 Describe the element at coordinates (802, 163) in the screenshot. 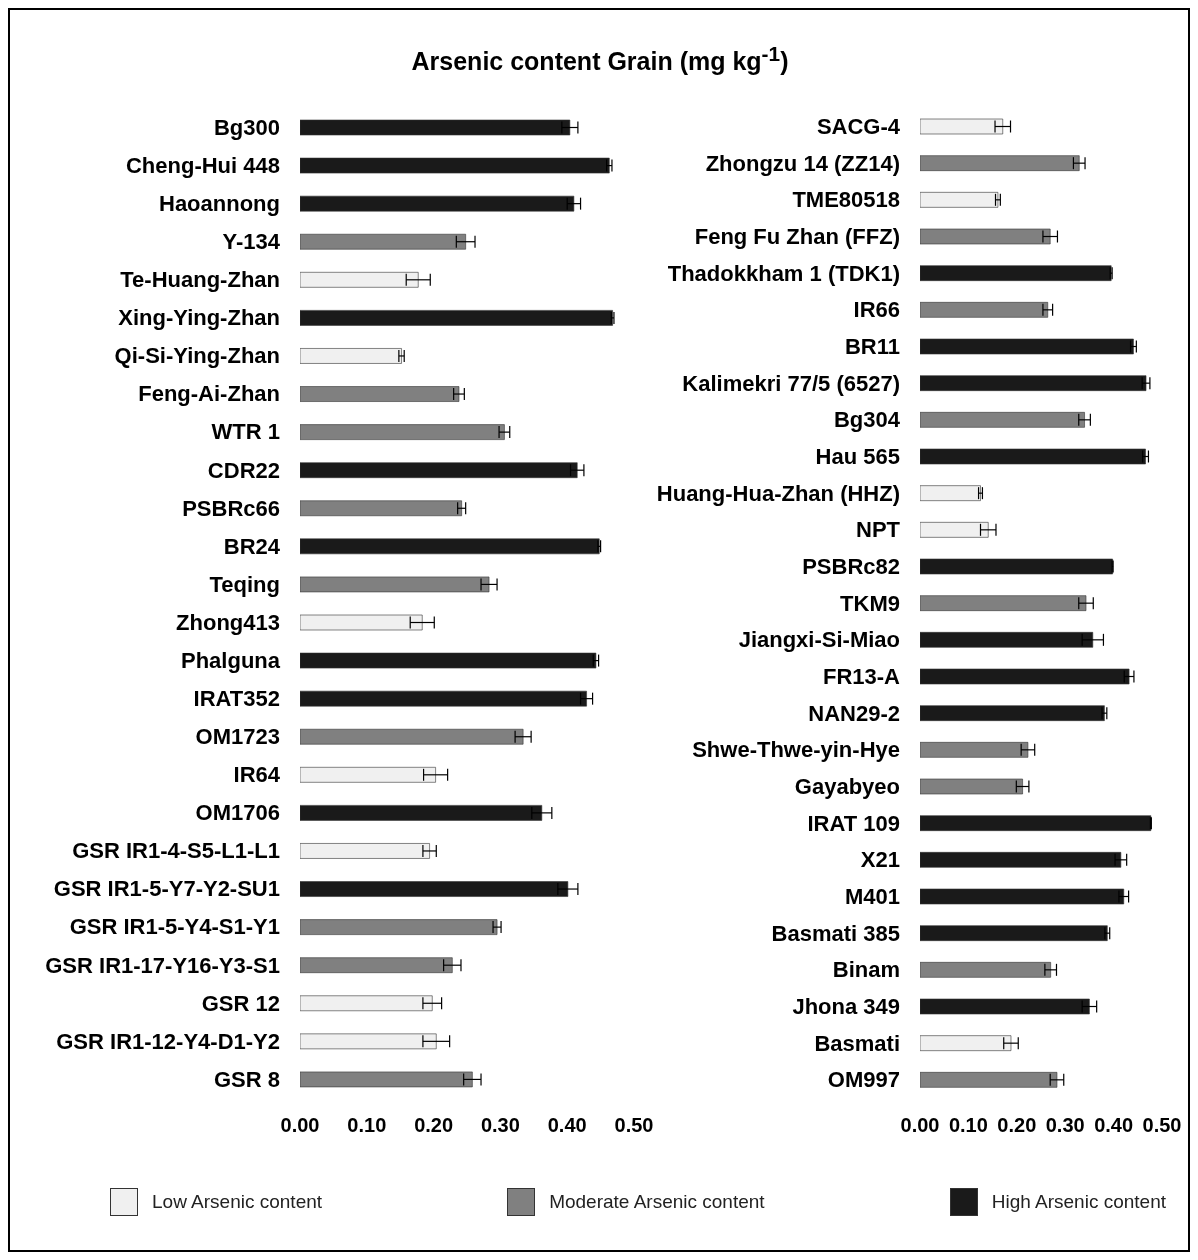

I see `y-tick-label: Zhongzu 14 (ZZ14)` at that location.